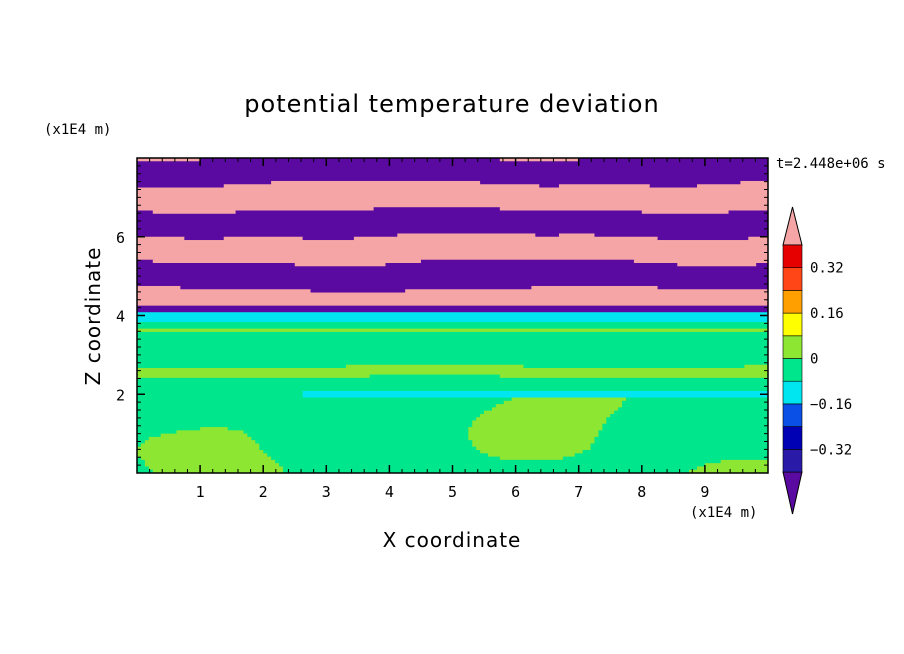 The image size is (904, 654). I want to click on colorbar-tick-label: 0.16, so click(827, 314).